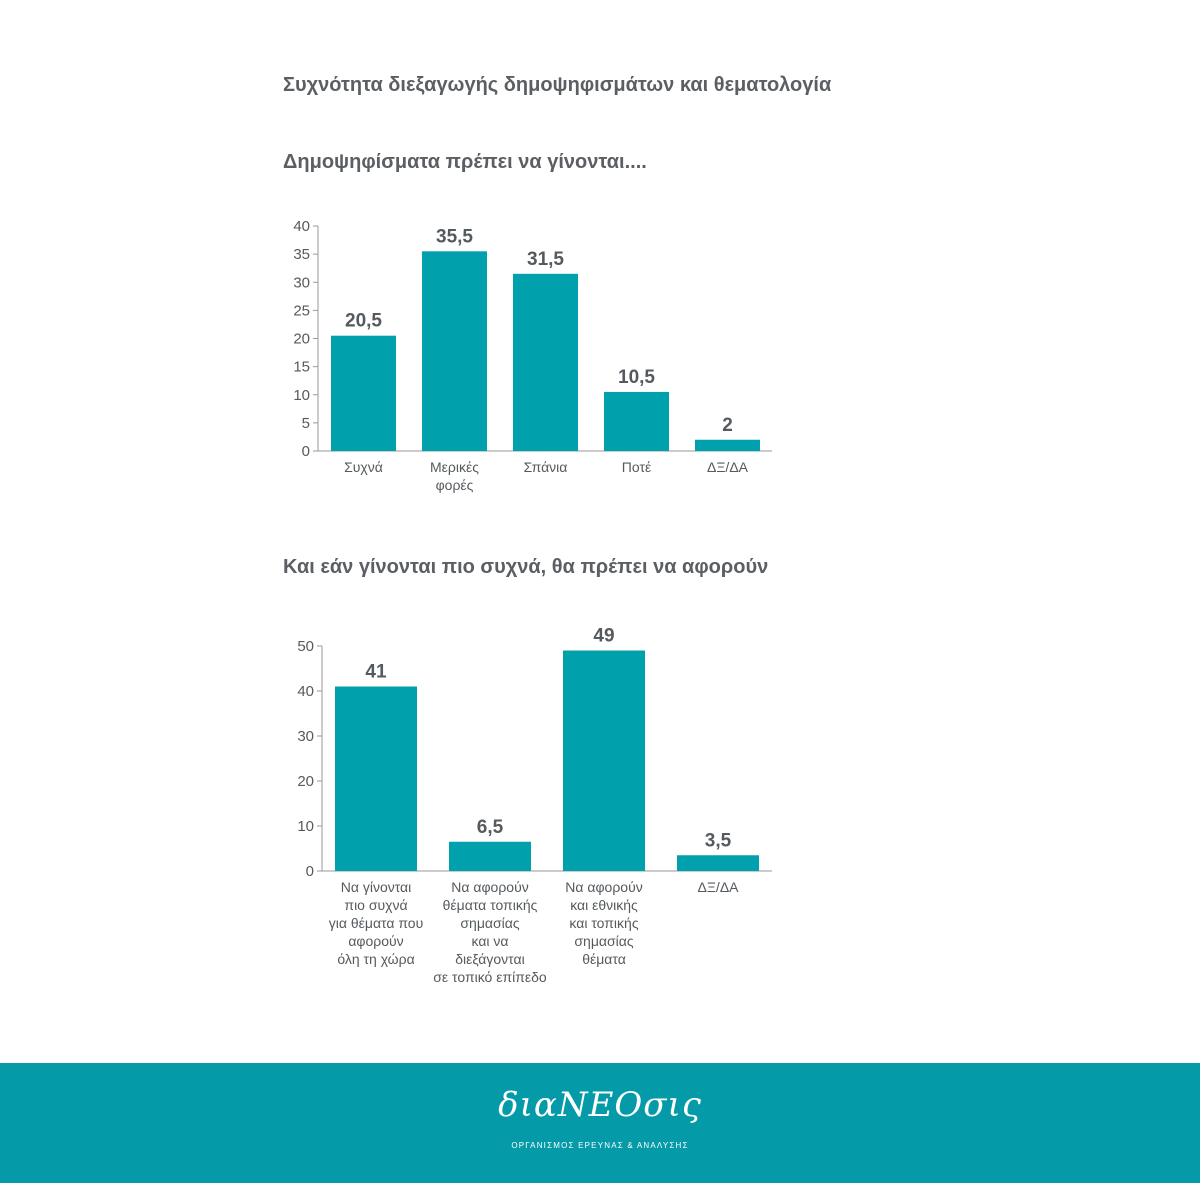 The width and height of the screenshot is (1200, 1183). Describe the element at coordinates (305, 736) in the screenshot. I see `chart2-y-tick-label: 30` at that location.